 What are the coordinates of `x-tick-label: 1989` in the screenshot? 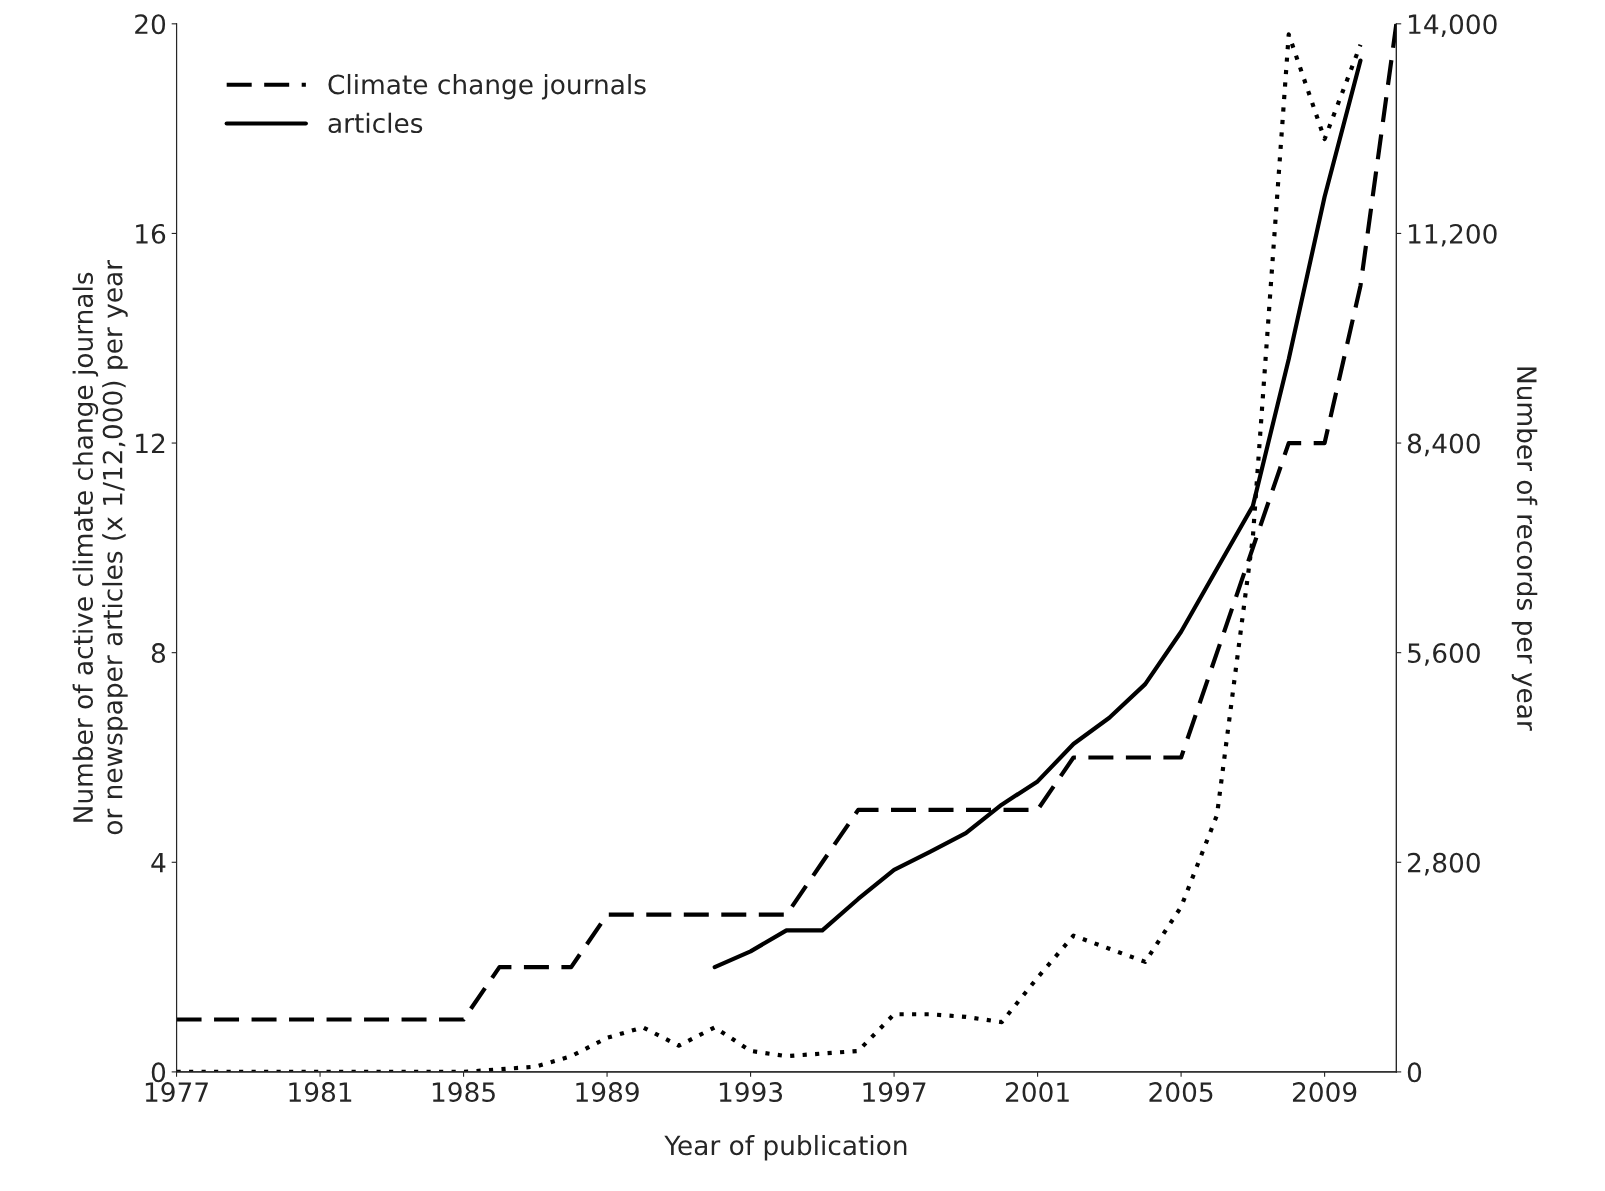 It's located at (607, 1092).